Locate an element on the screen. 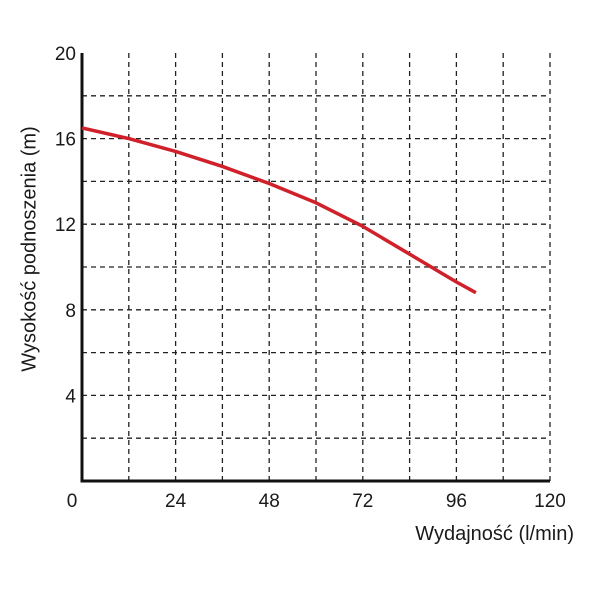 The width and height of the screenshot is (590, 590). y-axis-title: Wysokość podnoszenia (m) is located at coordinates (29, 248).